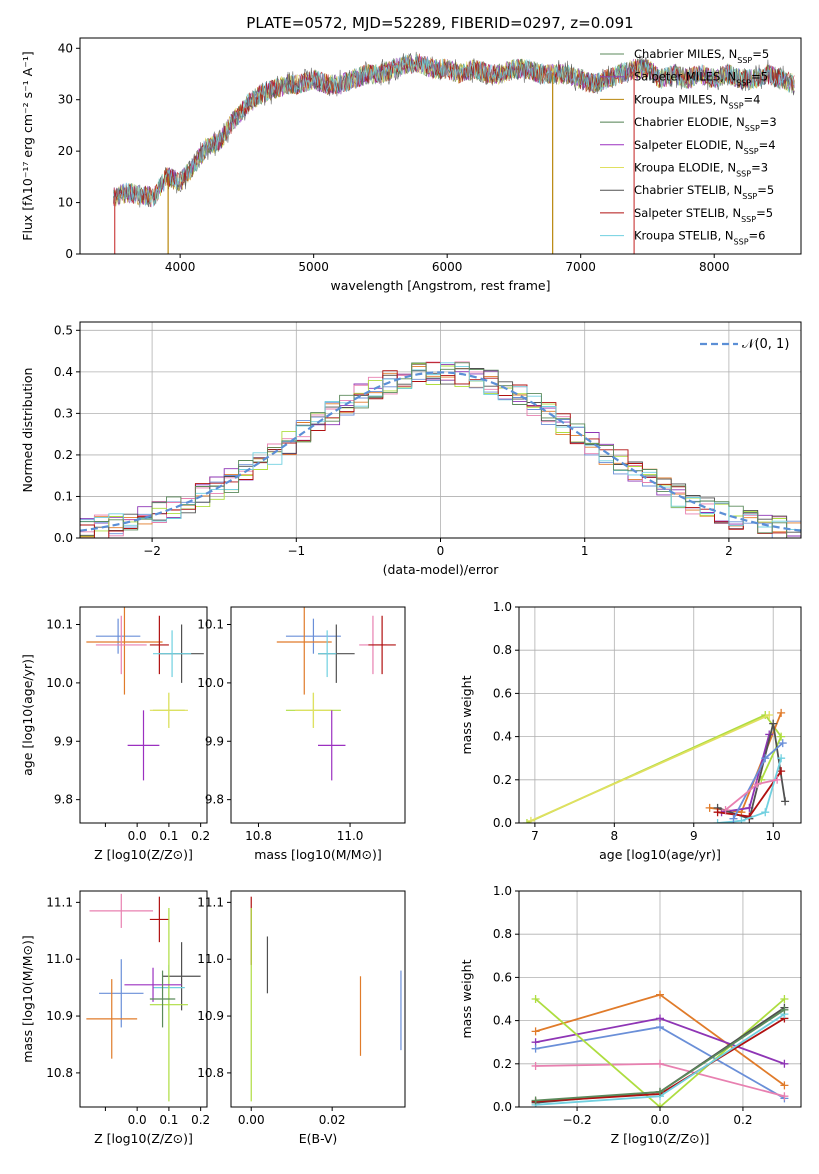 Image resolution: width=819 pixels, height=1174 pixels. Describe the element at coordinates (466, 998) in the screenshot. I see `y-axis-label: mass weight` at that location.